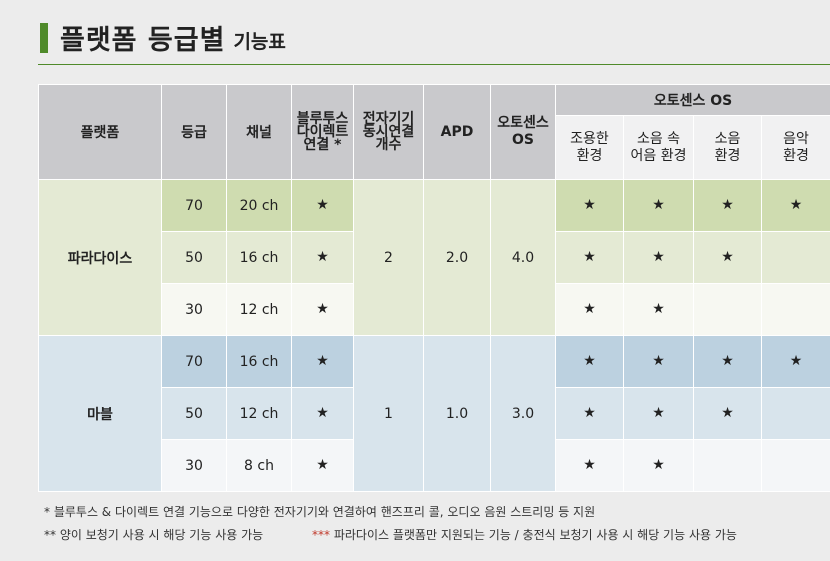  I want to click on page-title: 플랫폼 등급별 기능표, so click(163, 37).